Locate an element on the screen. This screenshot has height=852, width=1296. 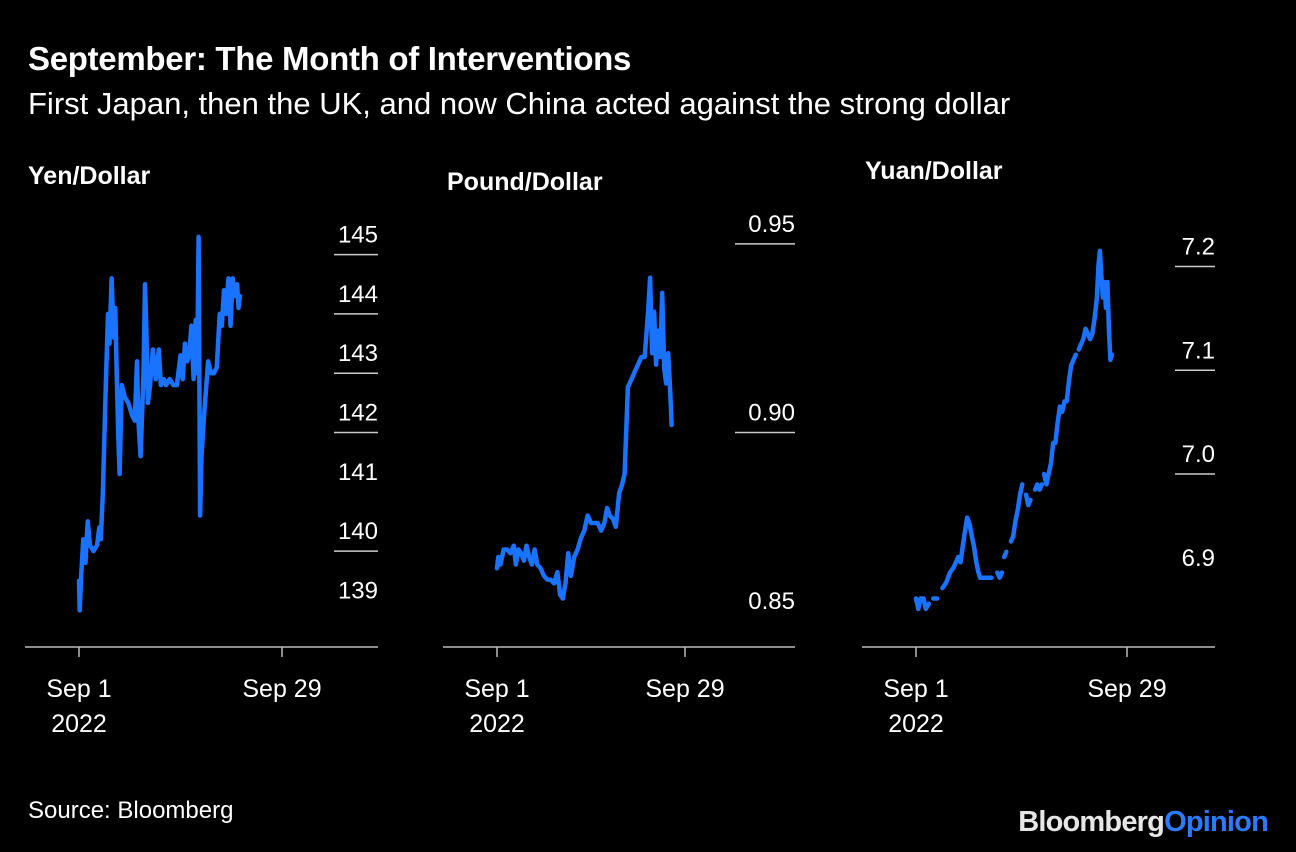
yen-series-line is located at coordinates (159, 423).